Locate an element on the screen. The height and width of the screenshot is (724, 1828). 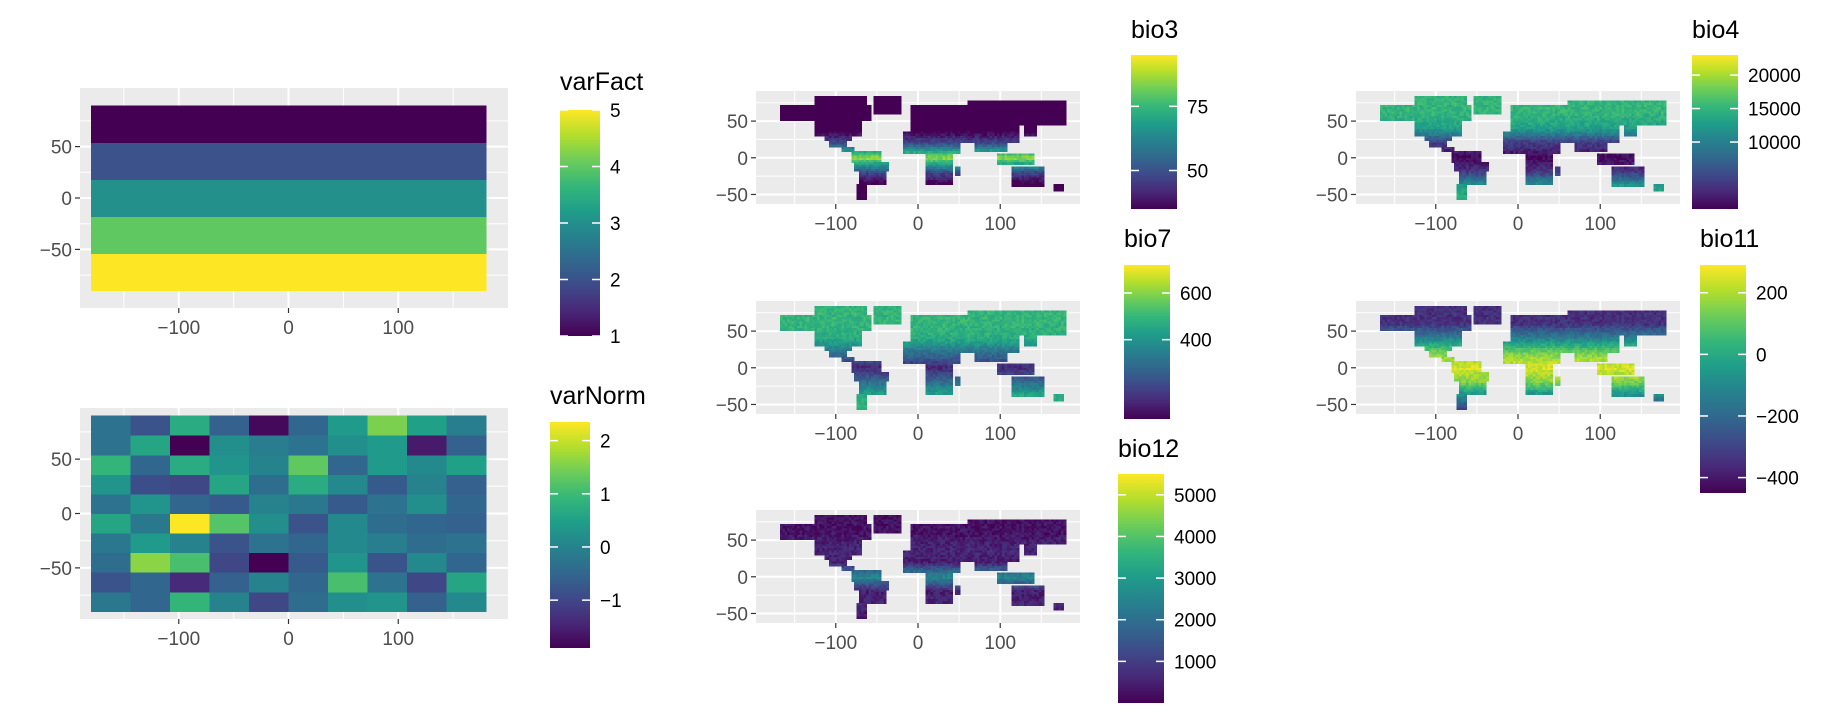
data-cells is located at coordinates (923, 148).